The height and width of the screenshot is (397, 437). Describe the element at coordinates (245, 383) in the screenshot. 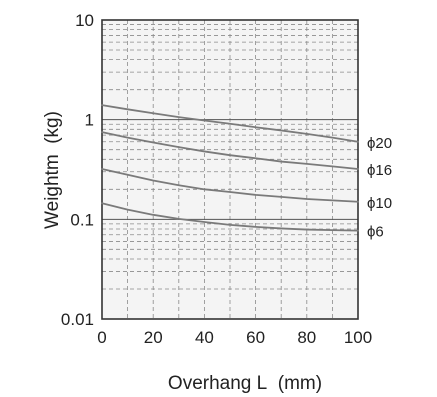

I see `x-axis-label: Overhang L (mm)` at that location.